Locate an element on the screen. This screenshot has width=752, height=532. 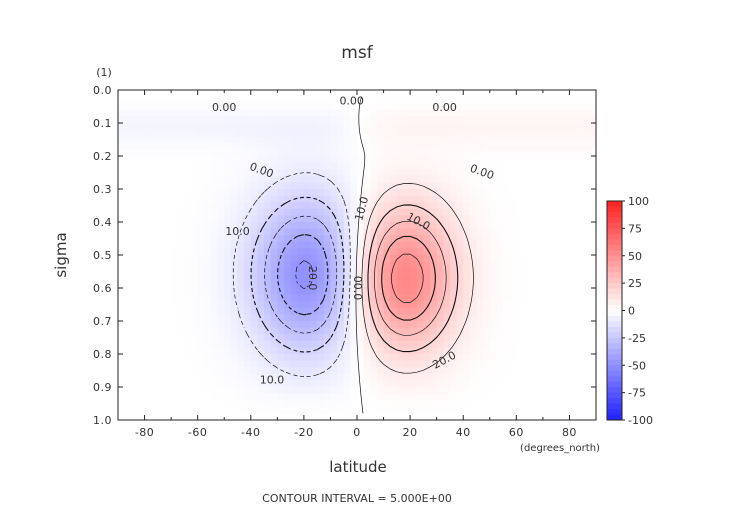
colorbar-band is located at coordinates (614, 318).